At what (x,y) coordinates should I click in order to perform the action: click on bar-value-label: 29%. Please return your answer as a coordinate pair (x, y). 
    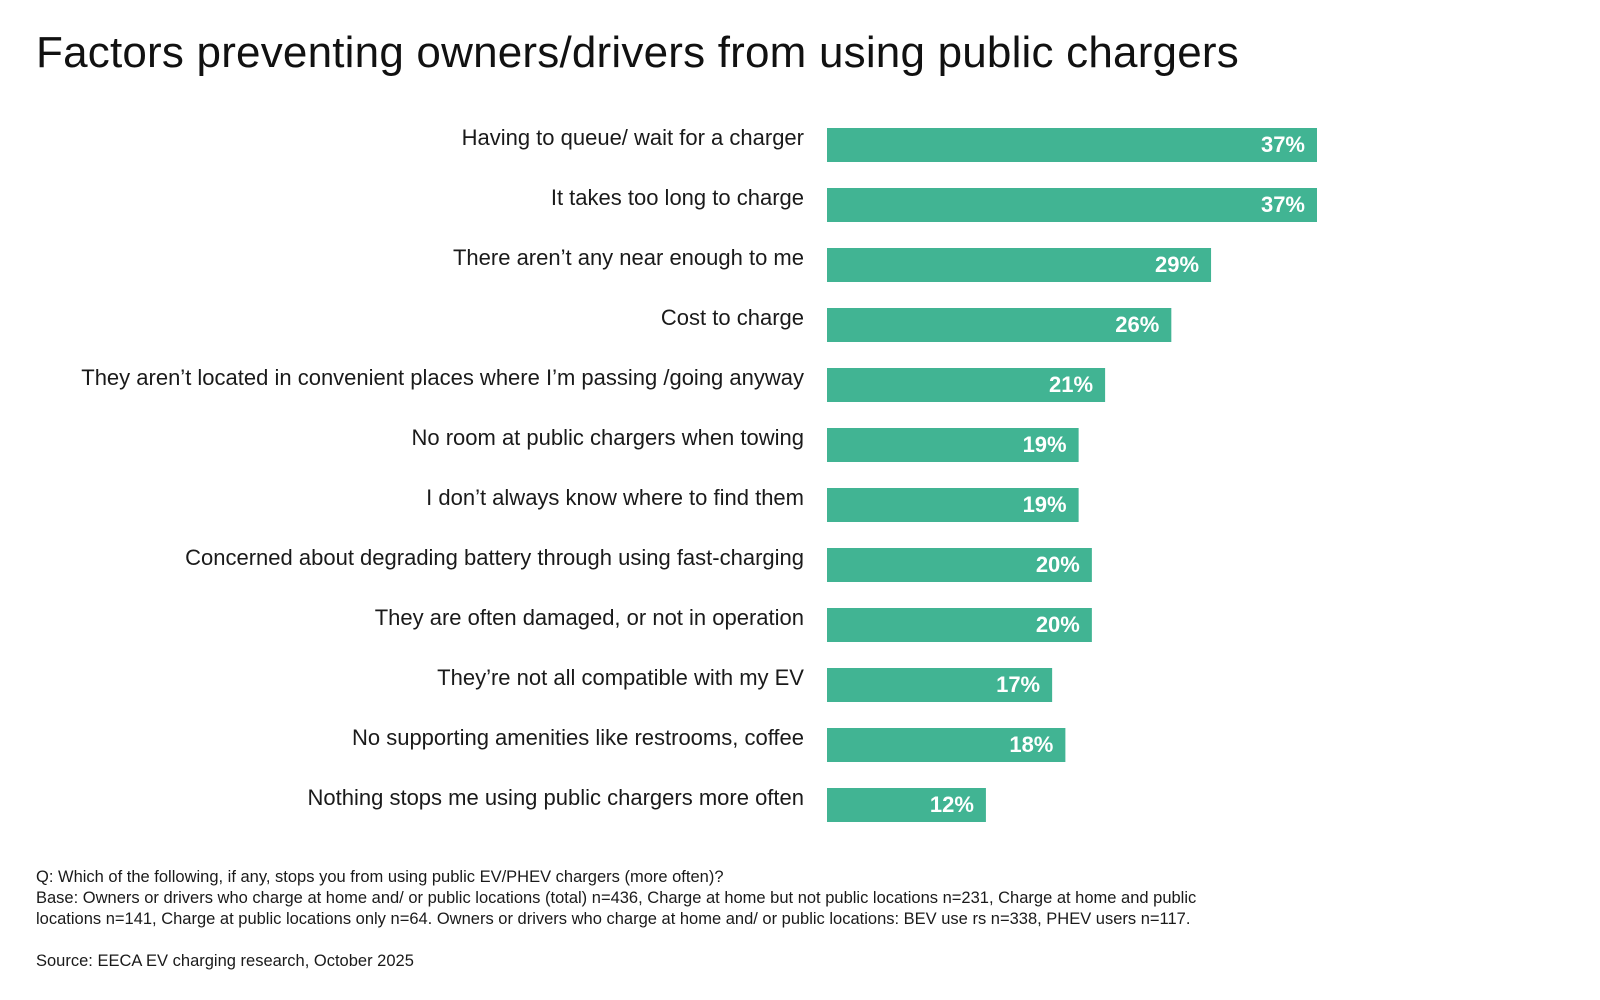
    Looking at the image, I should click on (1177, 264).